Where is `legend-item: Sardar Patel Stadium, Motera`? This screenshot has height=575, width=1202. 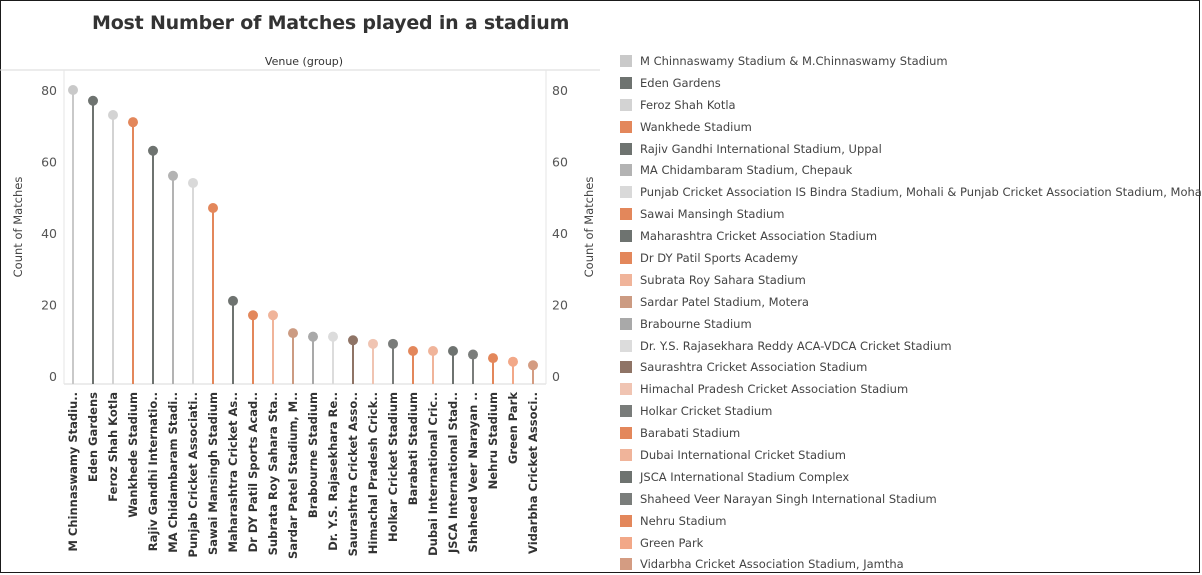 legend-item: Sardar Patel Stadium, Motera is located at coordinates (911, 302).